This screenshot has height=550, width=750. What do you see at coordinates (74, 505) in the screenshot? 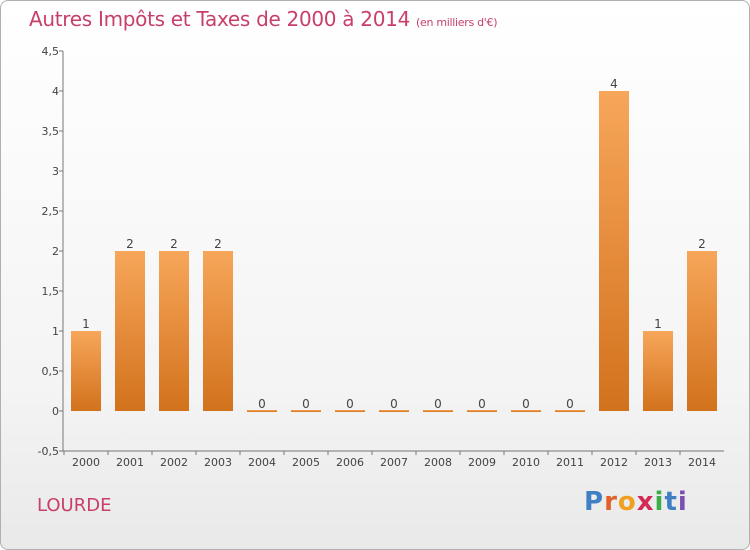
I see `location-label: LOURDE` at bounding box center [74, 505].